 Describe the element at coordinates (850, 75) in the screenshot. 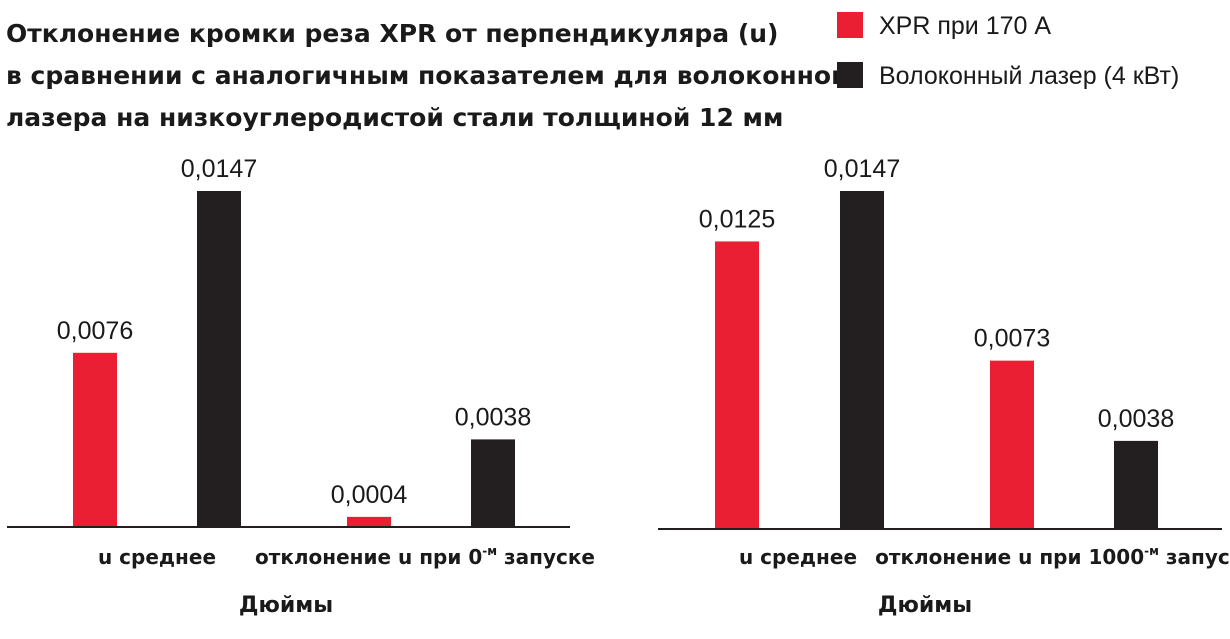

I see `legend-swatch-fiber-laser` at that location.